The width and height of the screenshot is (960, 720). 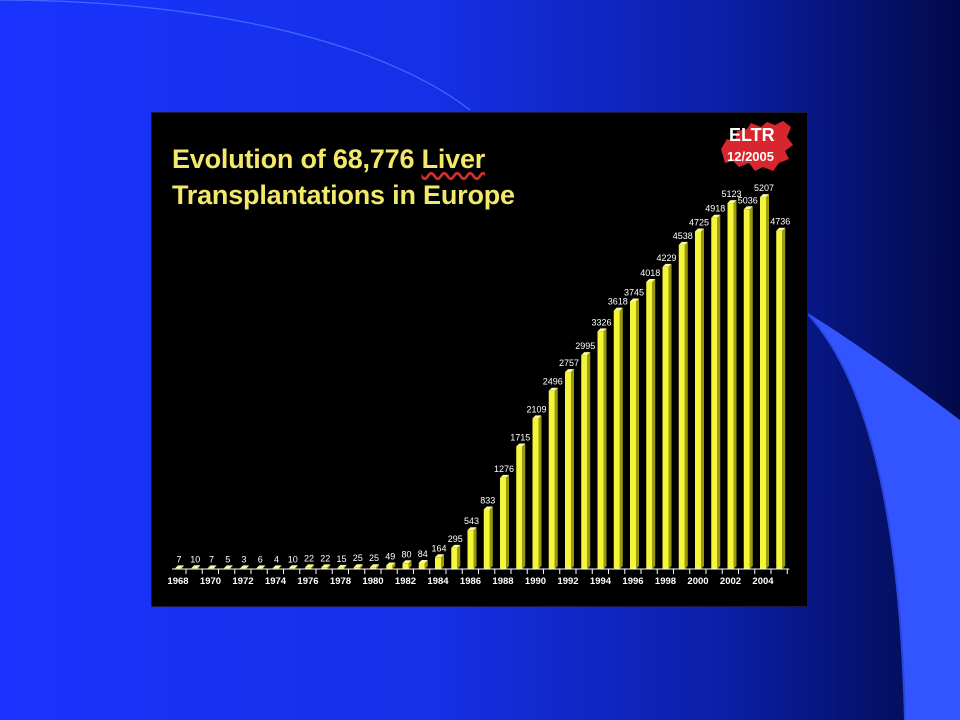 I want to click on data-label: 7, so click(x=211, y=559).